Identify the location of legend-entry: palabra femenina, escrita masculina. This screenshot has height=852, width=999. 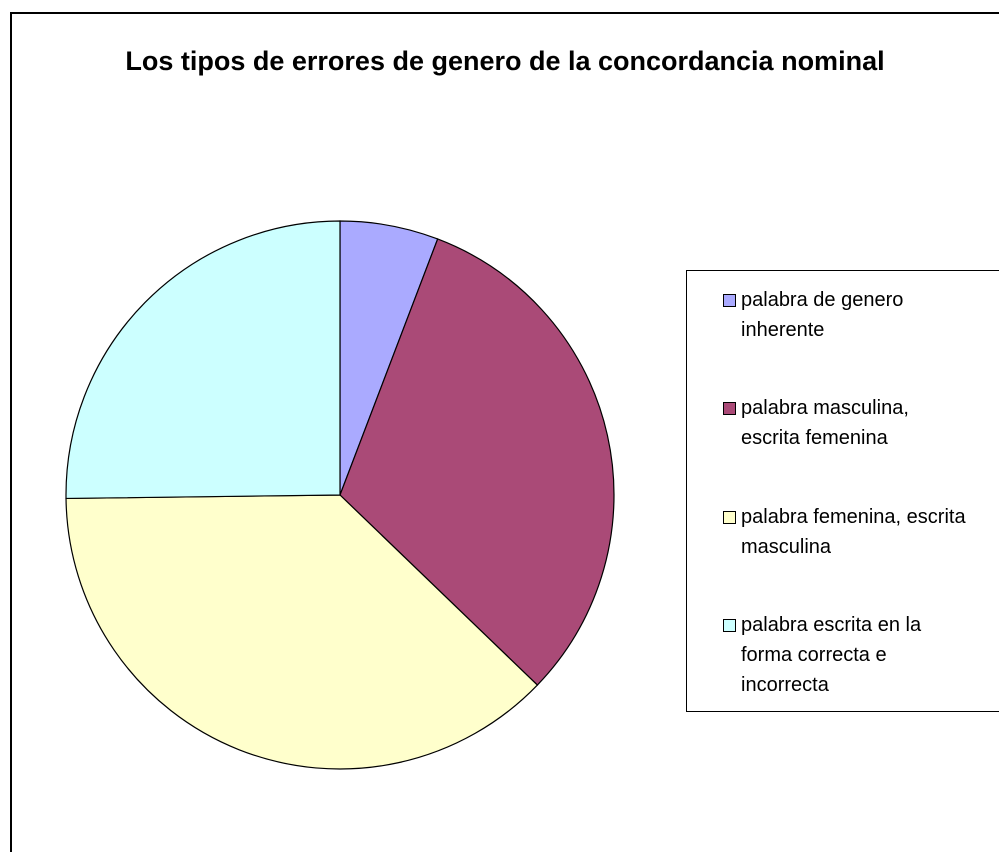
(849, 532).